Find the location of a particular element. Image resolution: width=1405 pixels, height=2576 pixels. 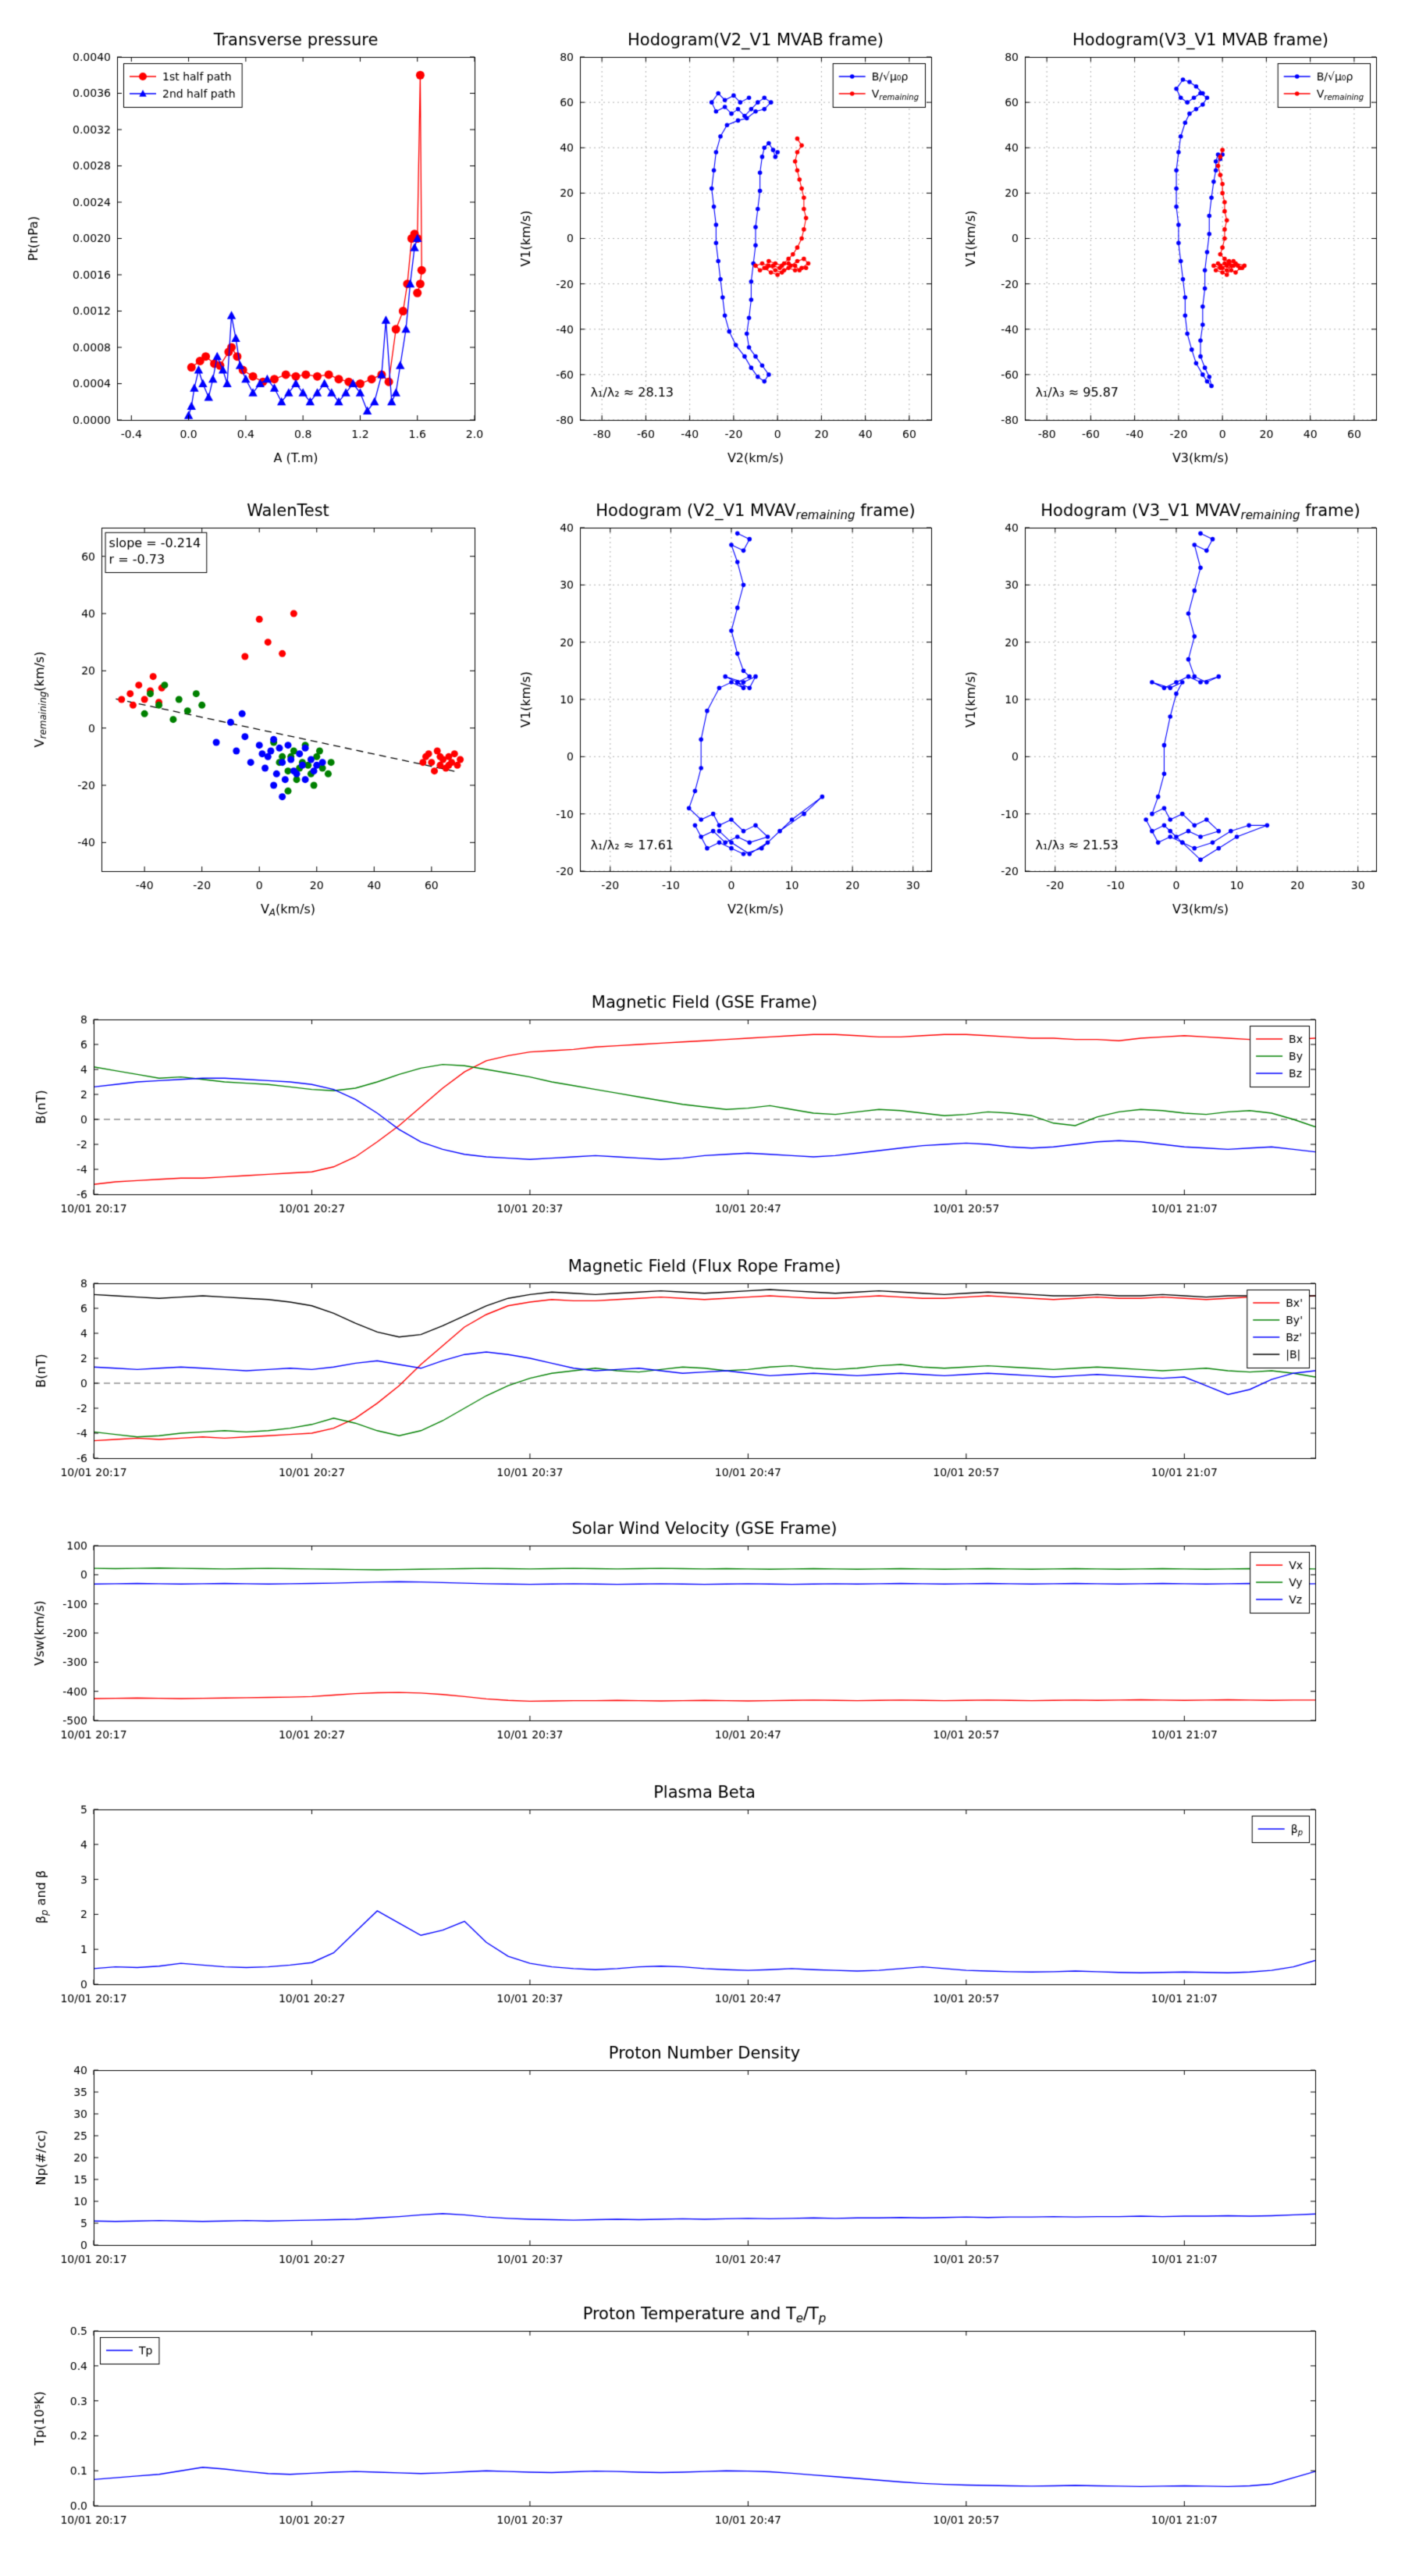

transverse-pressure-chart is located at coordinates (257, 244).